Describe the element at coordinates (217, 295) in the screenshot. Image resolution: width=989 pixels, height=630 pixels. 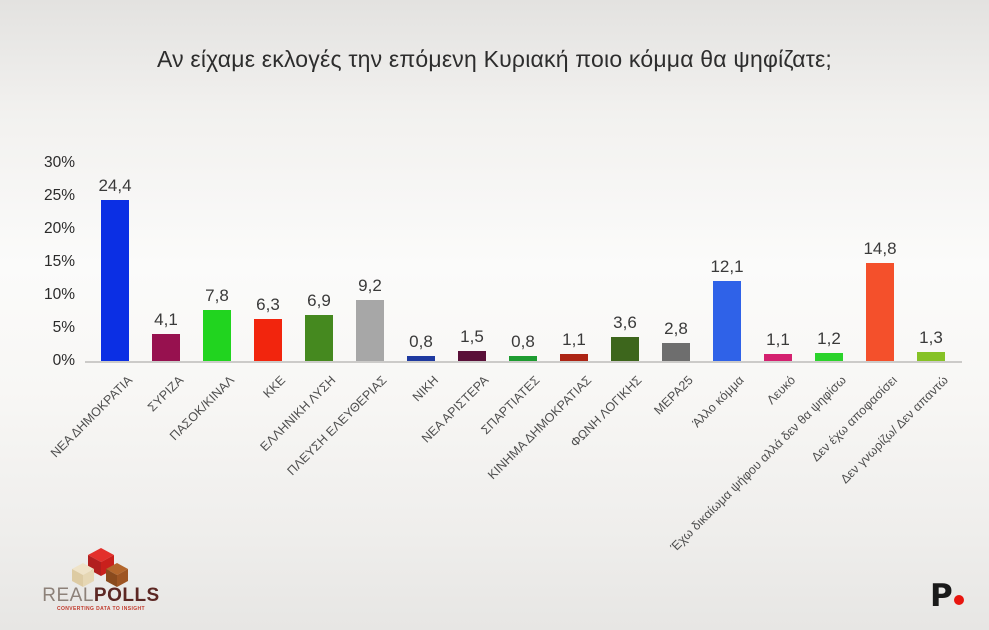
I see `bar-value-label-3: 7,8` at that location.